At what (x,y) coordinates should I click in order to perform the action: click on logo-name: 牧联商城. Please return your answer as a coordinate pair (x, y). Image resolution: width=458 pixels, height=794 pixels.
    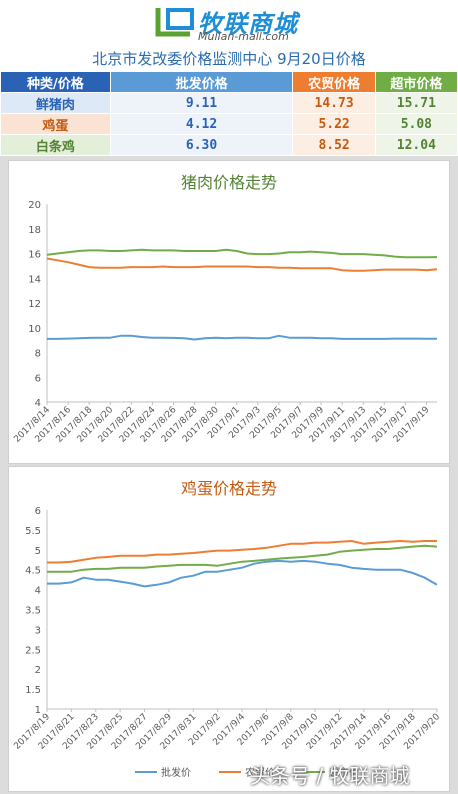
    Looking at the image, I should click on (248, 24).